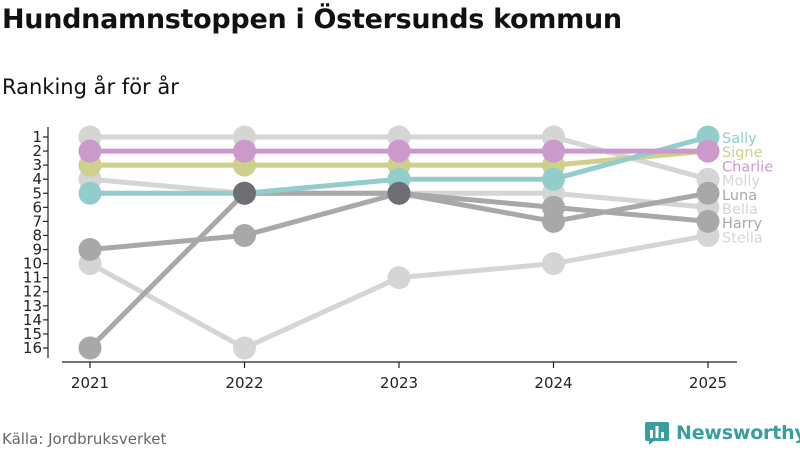 This screenshot has height=450, width=800. I want to click on y-tick-label: 14, so click(32, 320).